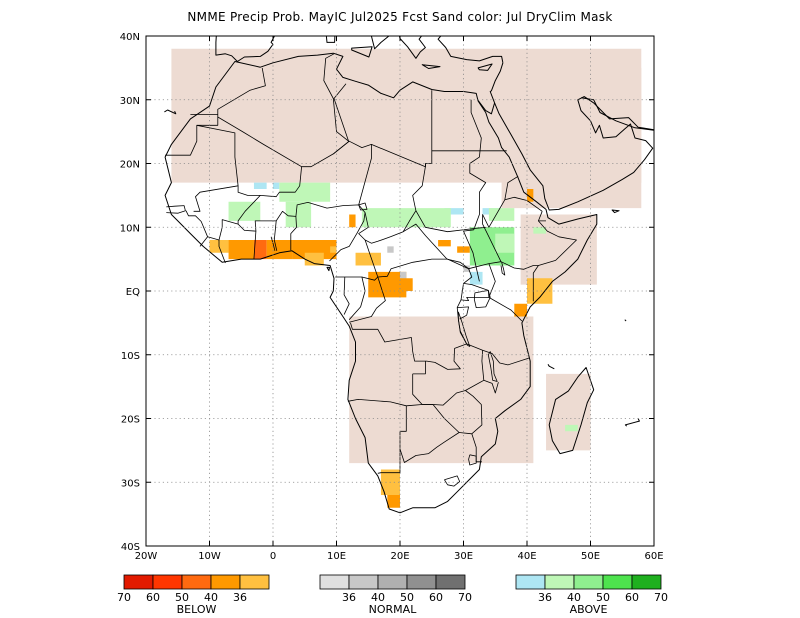  Describe the element at coordinates (558, 249) in the screenshot. I see `dryclim-mask-horn` at that location.